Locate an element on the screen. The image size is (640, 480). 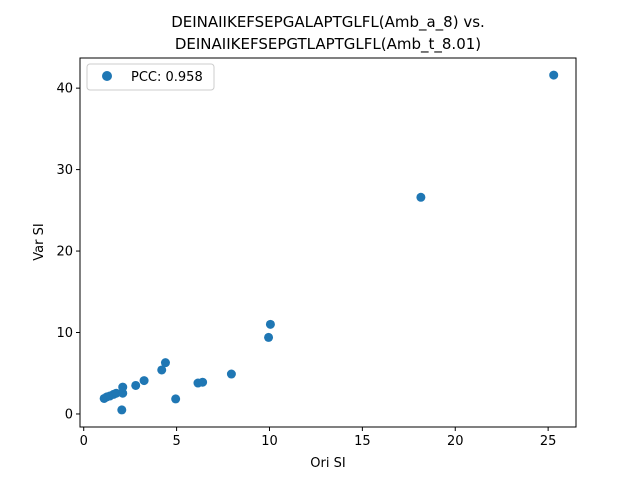
legend: PCC: 0.958 is located at coordinates (150, 77).